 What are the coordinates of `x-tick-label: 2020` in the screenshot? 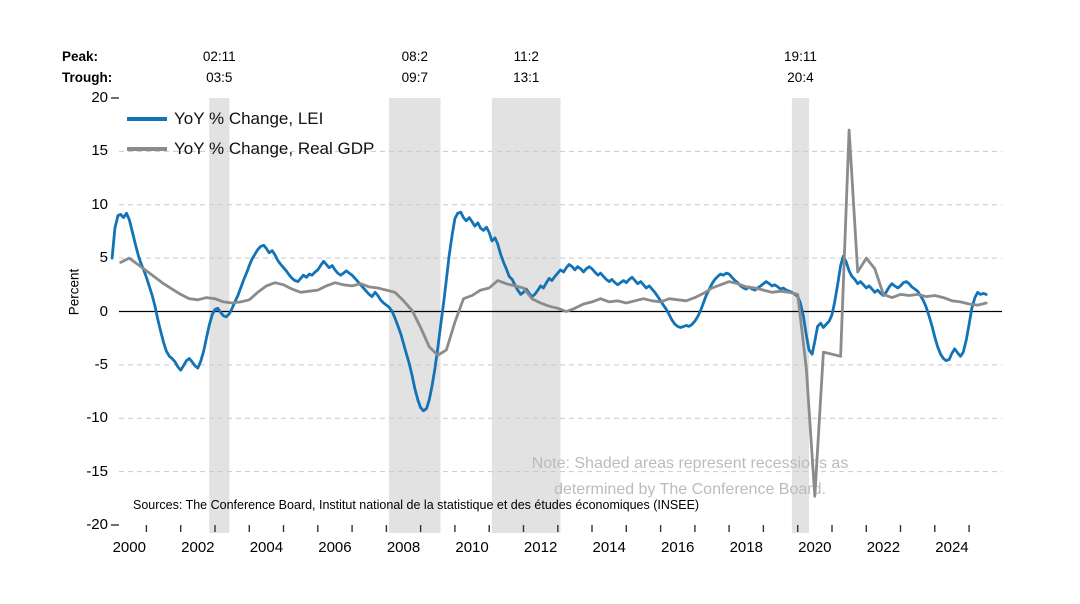 It's located at (815, 547).